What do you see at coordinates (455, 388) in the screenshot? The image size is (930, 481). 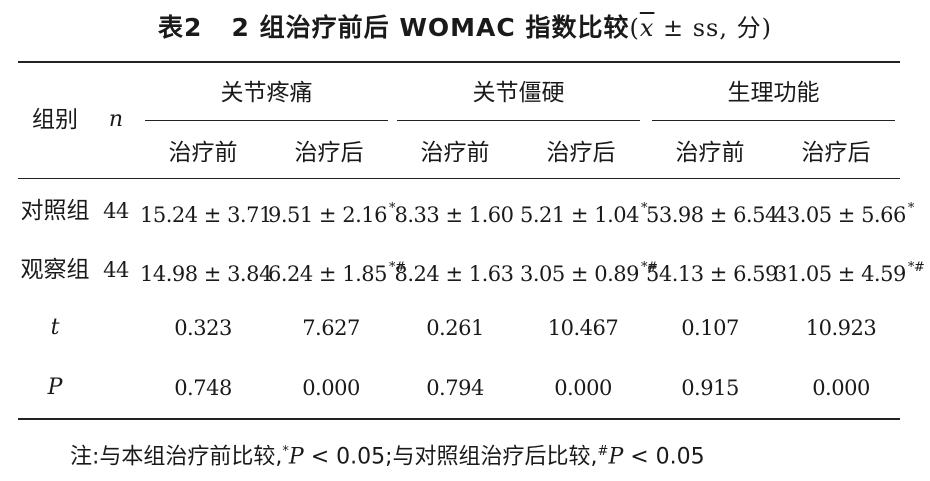 I see `table-cell: 0.794` at bounding box center [455, 388].